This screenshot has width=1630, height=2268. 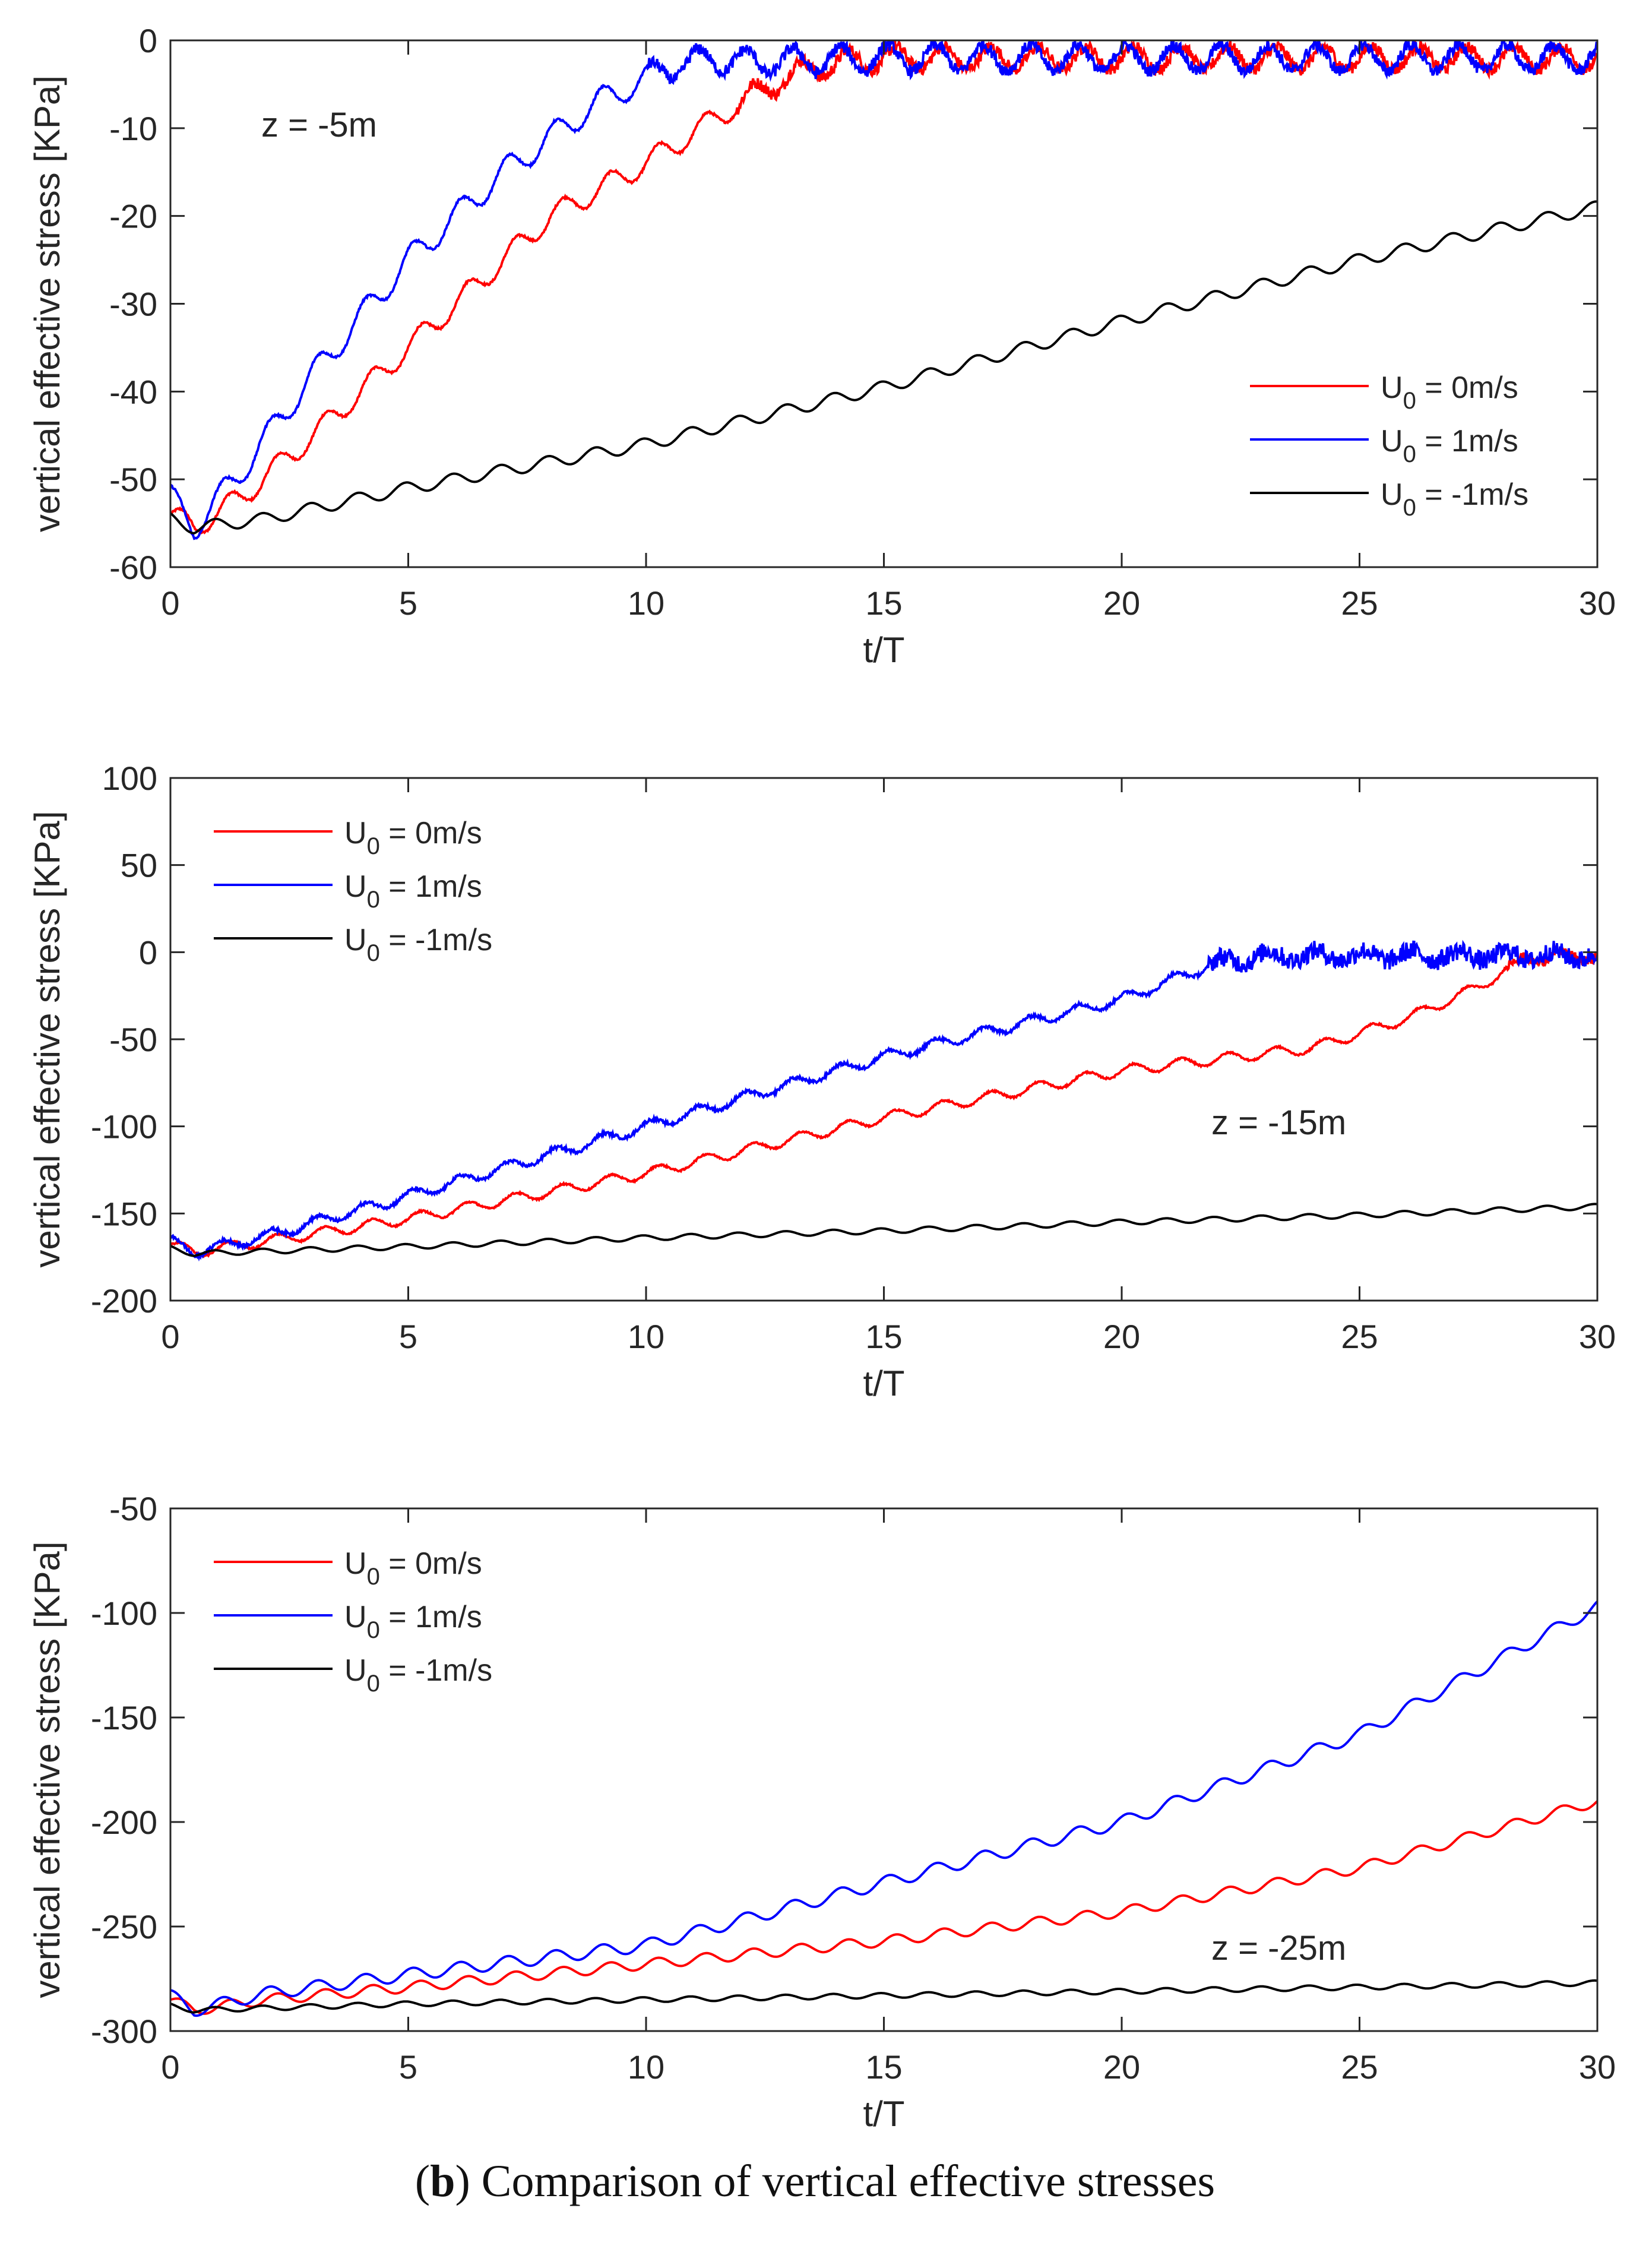 What do you see at coordinates (133, 216) in the screenshot?
I see `y-tick-label: -20` at bounding box center [133, 216].